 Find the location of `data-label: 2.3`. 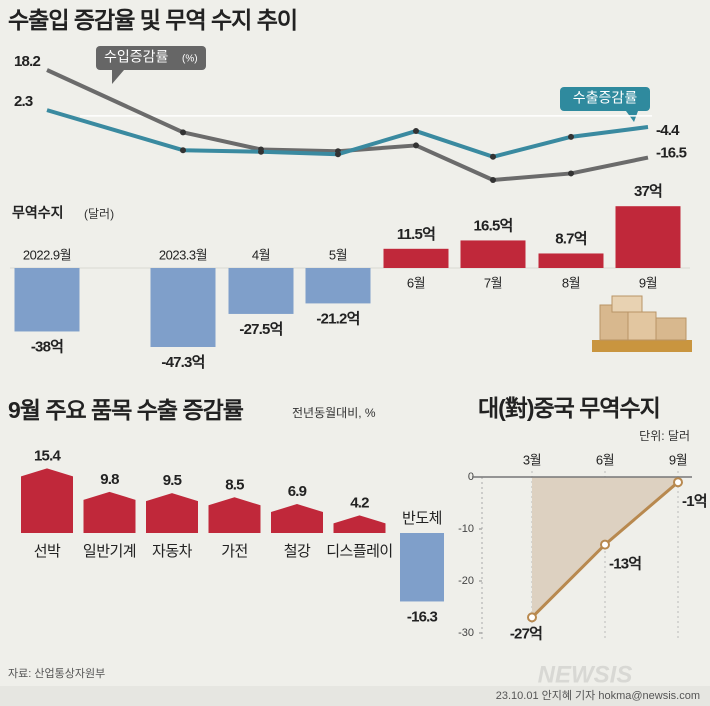

data-label: 2.3 is located at coordinates (23, 101).